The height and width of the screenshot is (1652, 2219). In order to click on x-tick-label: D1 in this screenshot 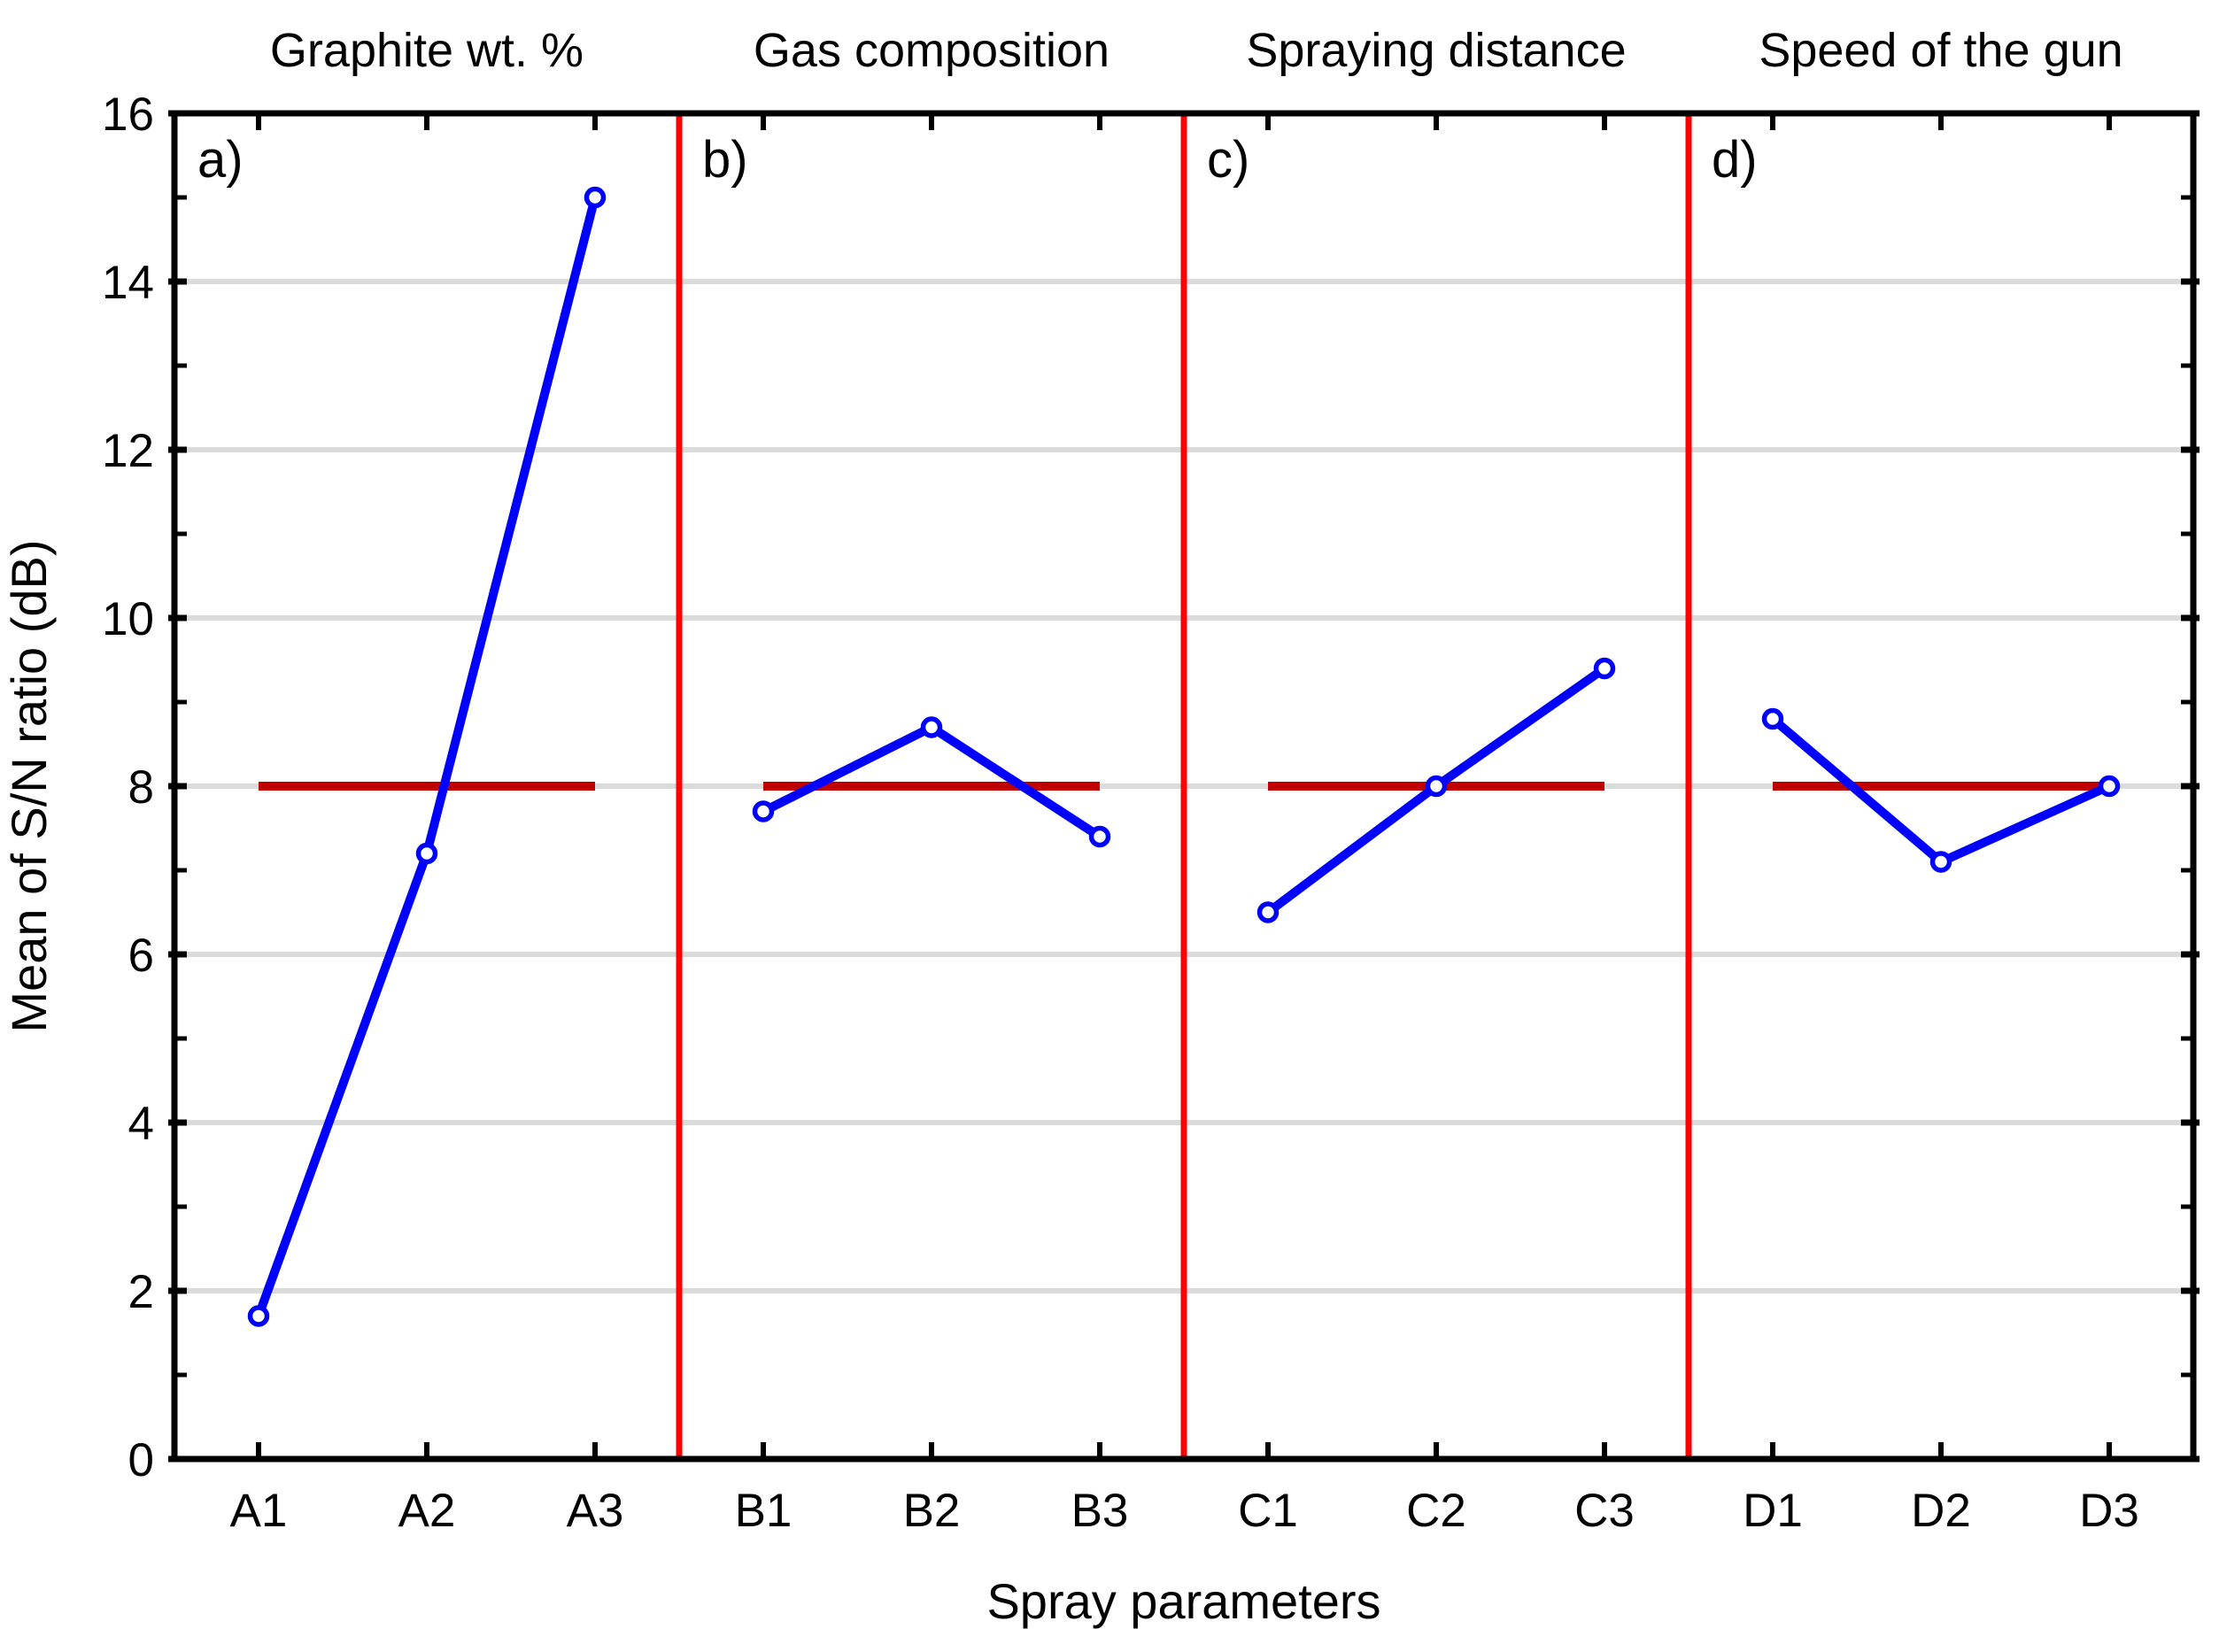, I will do `click(1773, 1511)`.